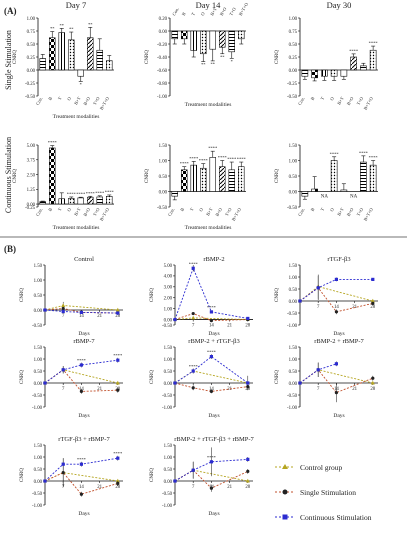 This screenshot has height=550, width=407. What do you see at coordinates (31, 190) in the screenshot?
I see `y-tick-label: 1.25` at bounding box center [31, 190].